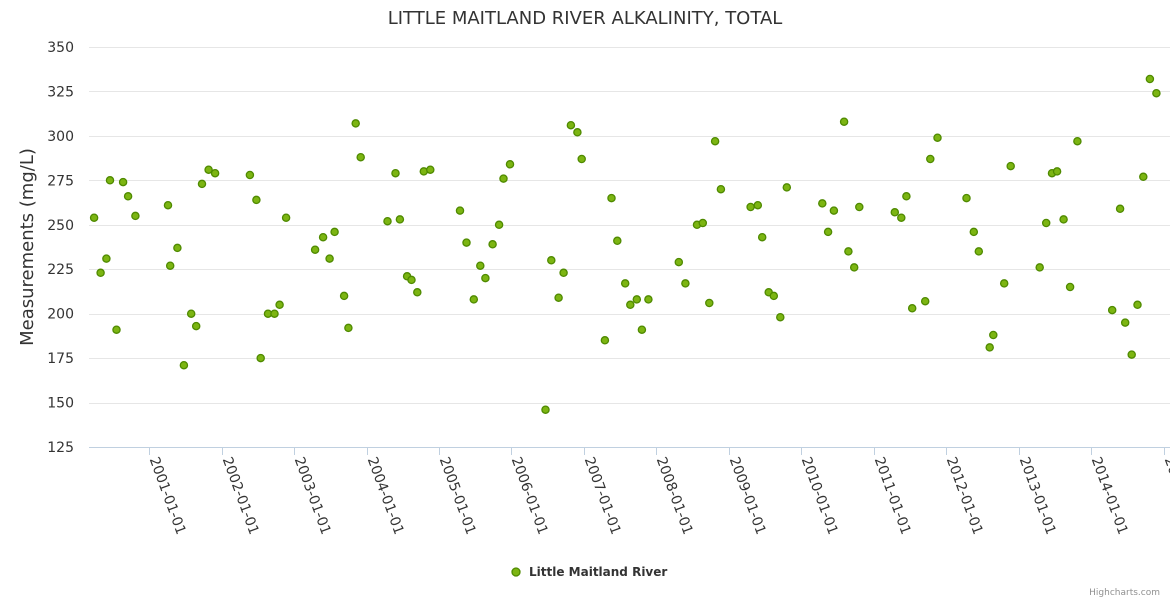 The image size is (1170, 600). I want to click on legend: Little Maitland River, so click(589, 572).